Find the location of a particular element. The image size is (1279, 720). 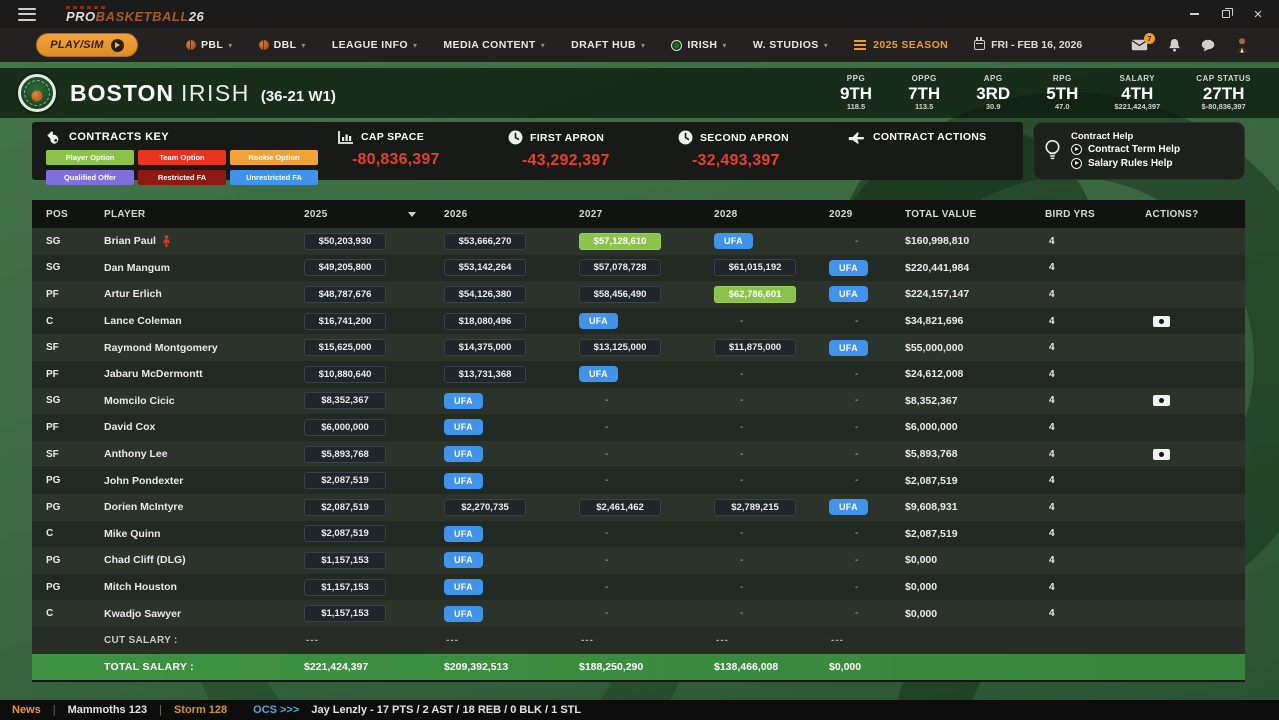

stat-label: SALARY is located at coordinates (1137, 79).